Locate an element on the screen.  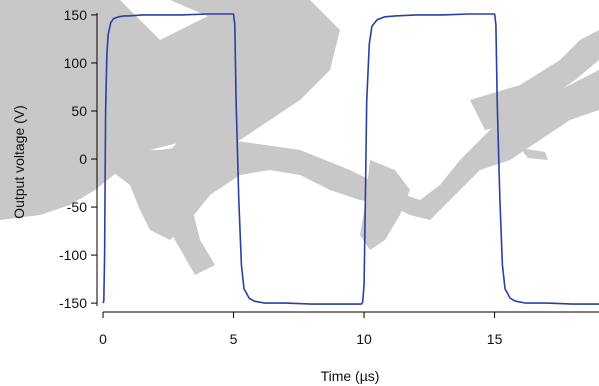
x-tick-label: 10 is located at coordinates (364, 339).